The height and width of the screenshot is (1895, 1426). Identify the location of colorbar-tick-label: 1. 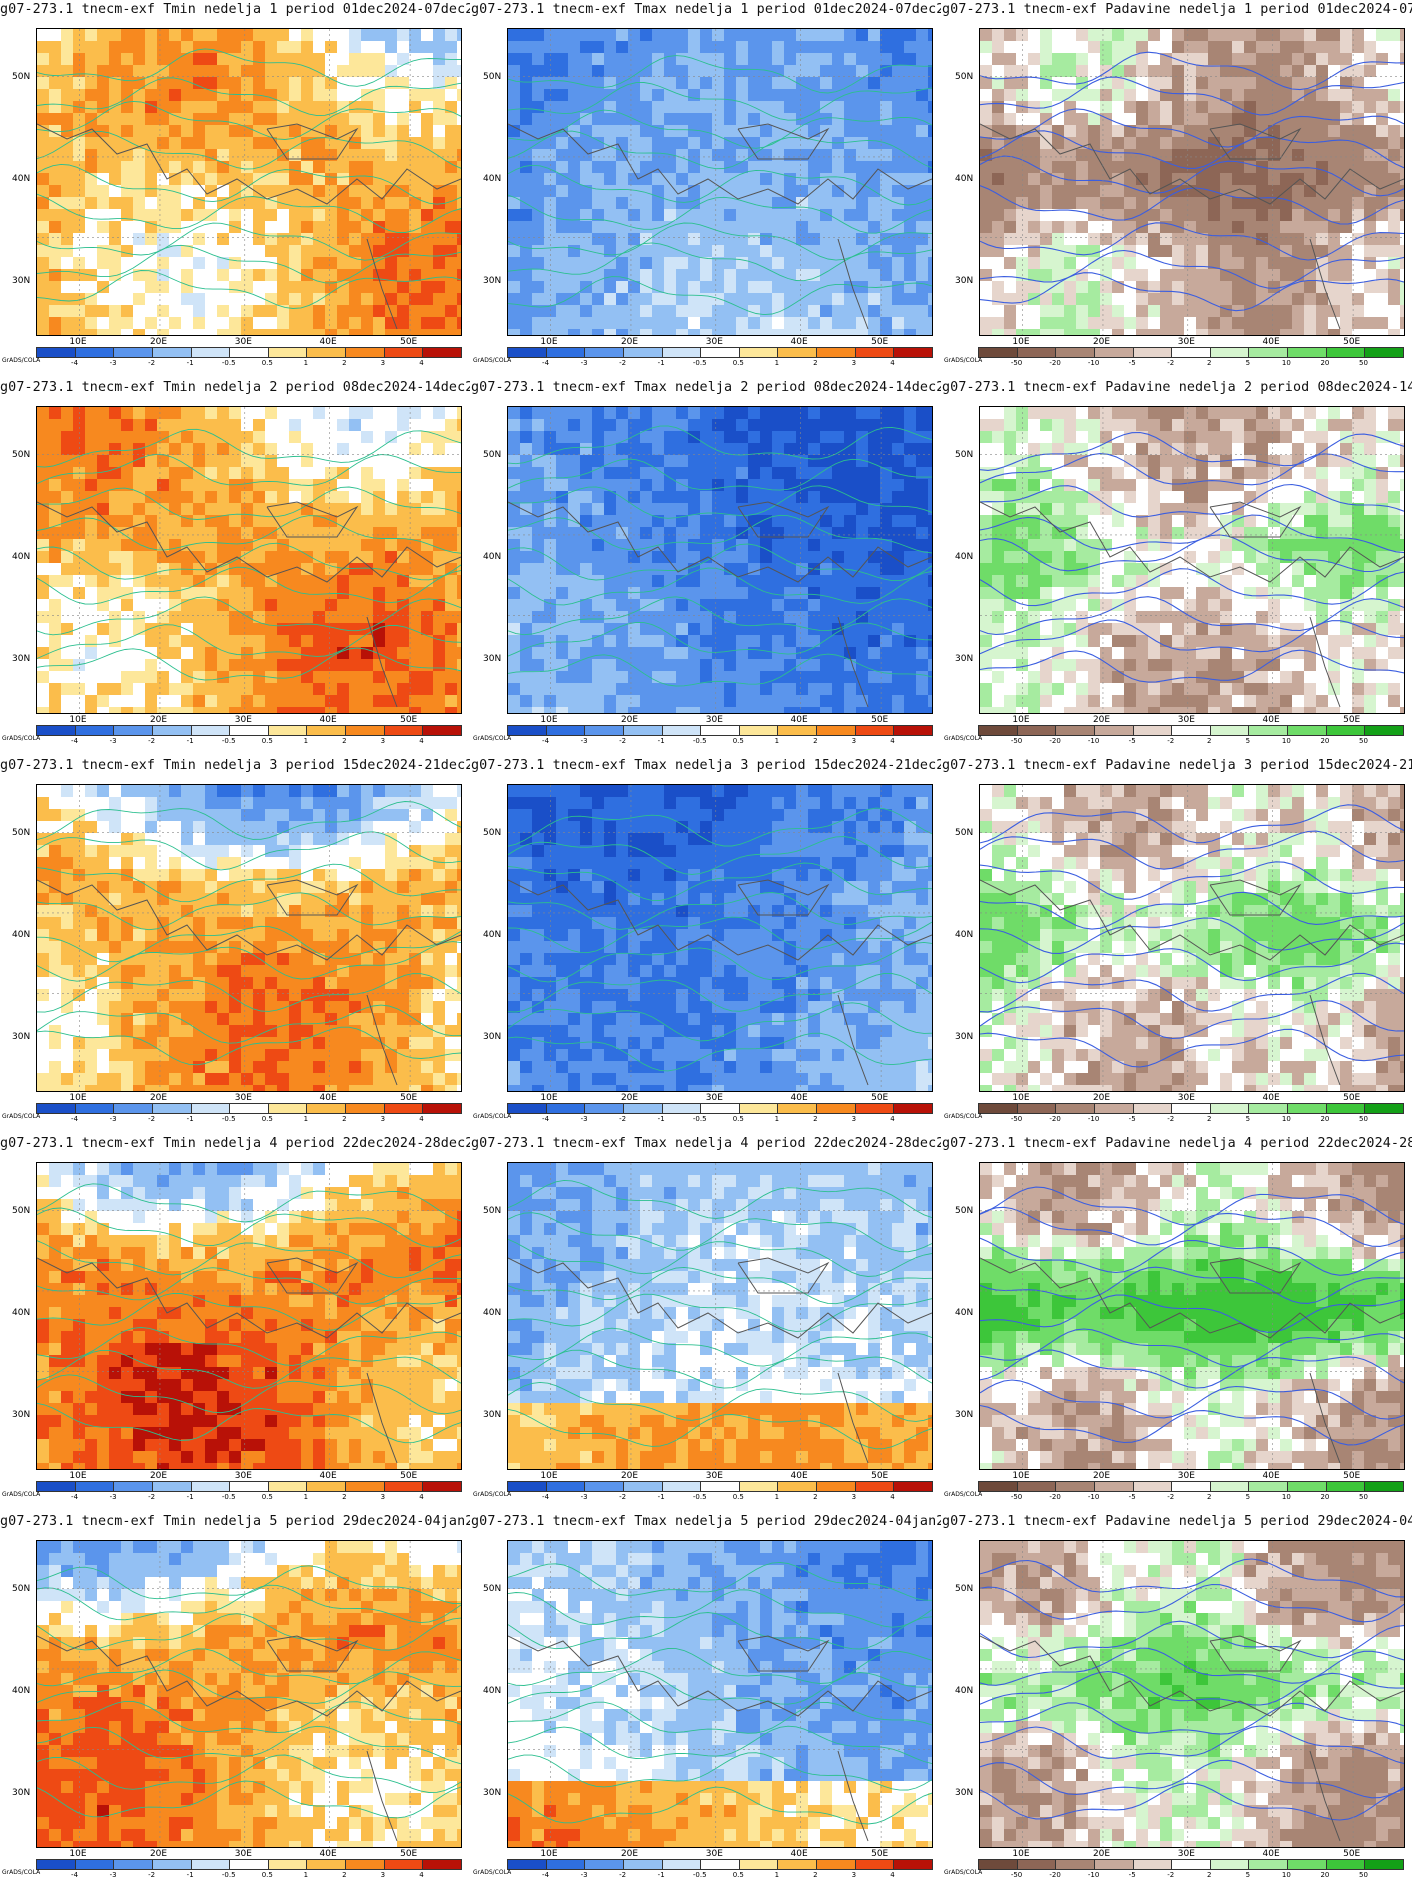
(777, 363).